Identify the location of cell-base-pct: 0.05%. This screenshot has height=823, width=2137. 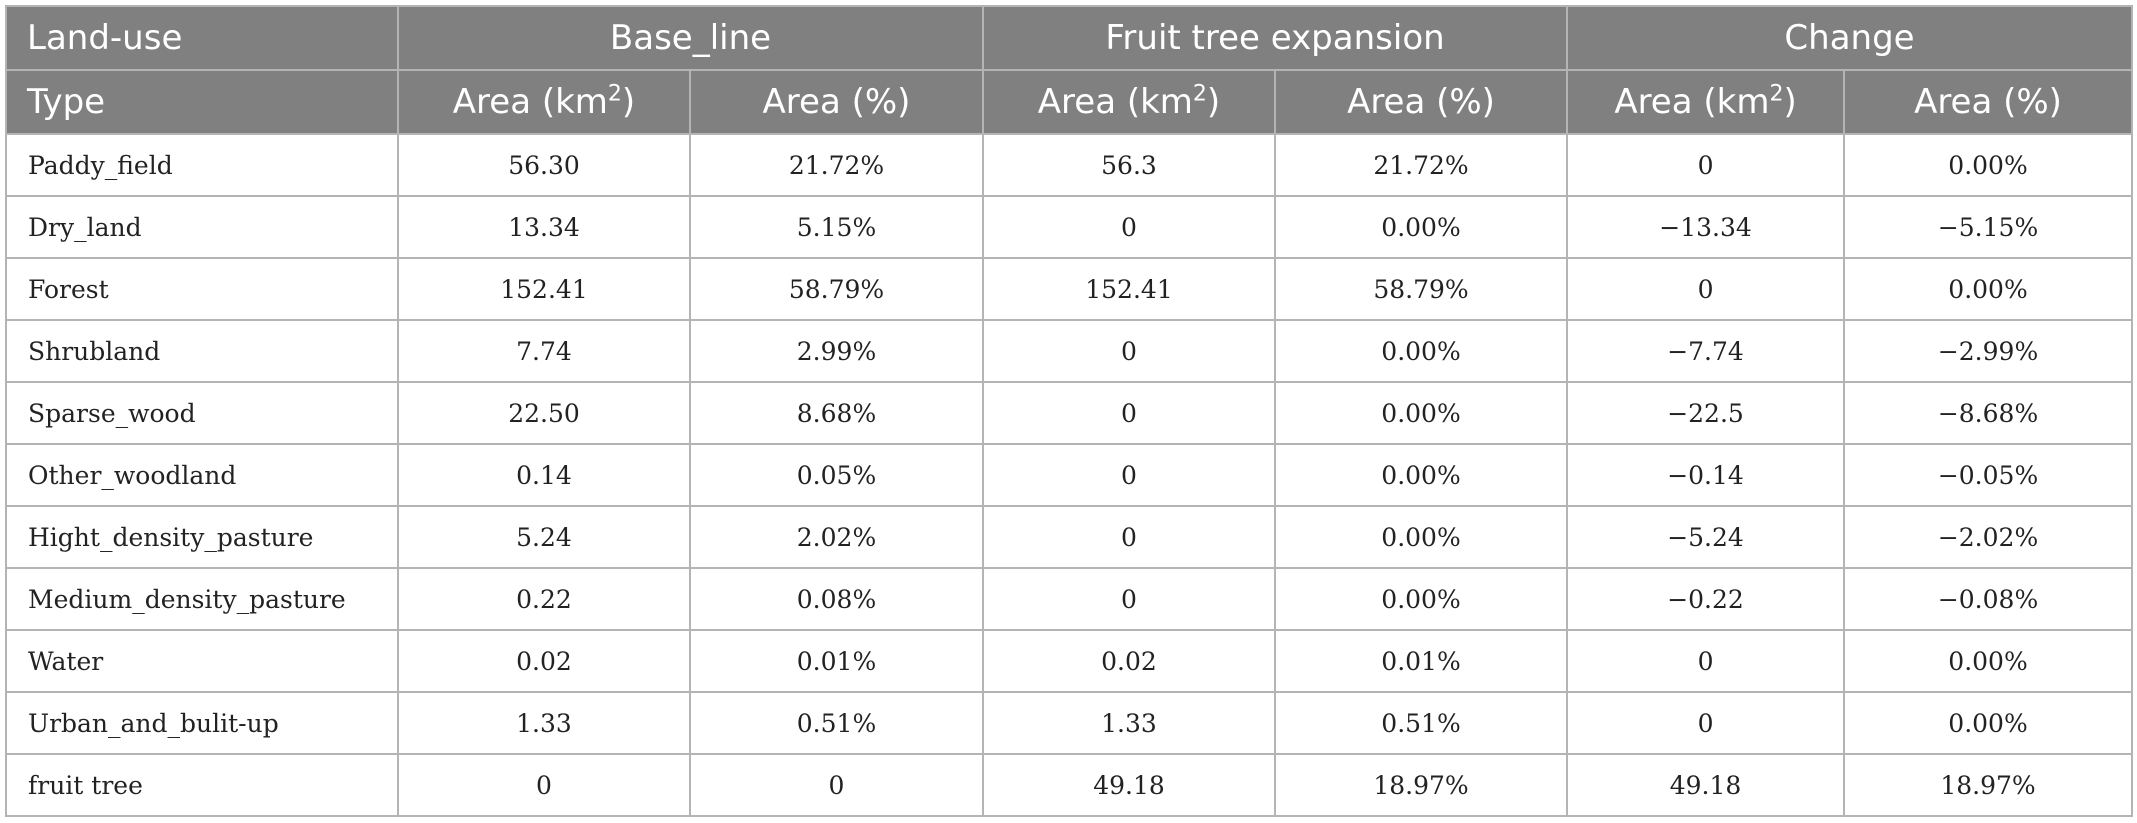
(836, 475).